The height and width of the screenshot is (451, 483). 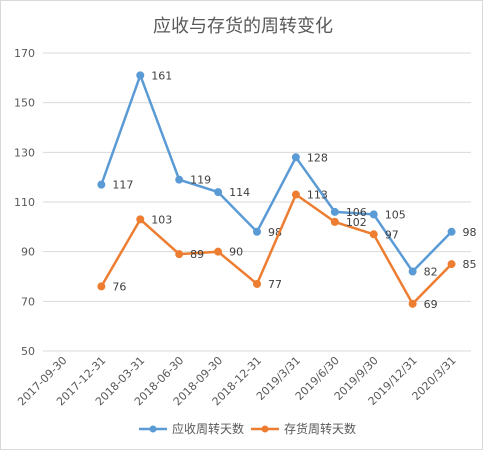 I want to click on y-tick-label: 70, so click(x=28, y=301).